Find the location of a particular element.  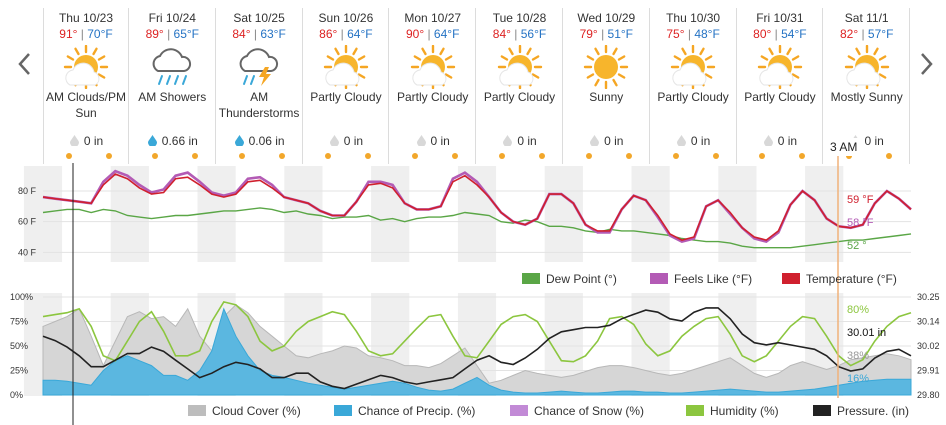

day-date: Sun 10/26 is located at coordinates (346, 18).